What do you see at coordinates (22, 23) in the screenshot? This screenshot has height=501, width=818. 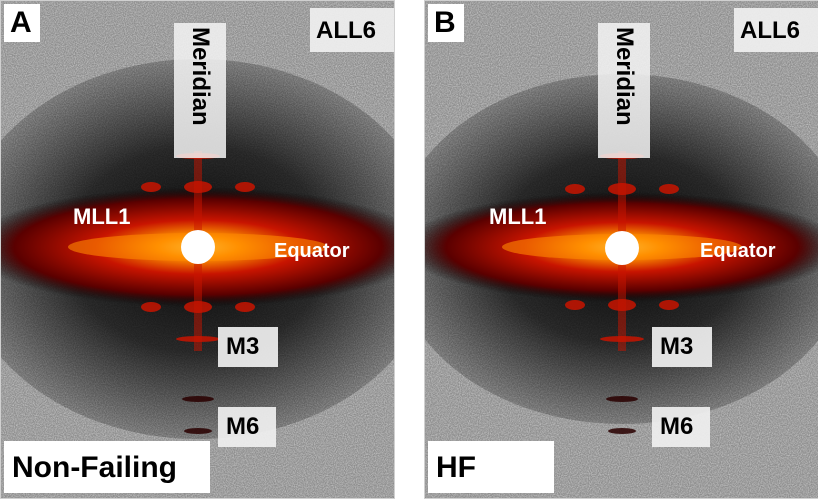 I see `panel-letter: A` at bounding box center [22, 23].